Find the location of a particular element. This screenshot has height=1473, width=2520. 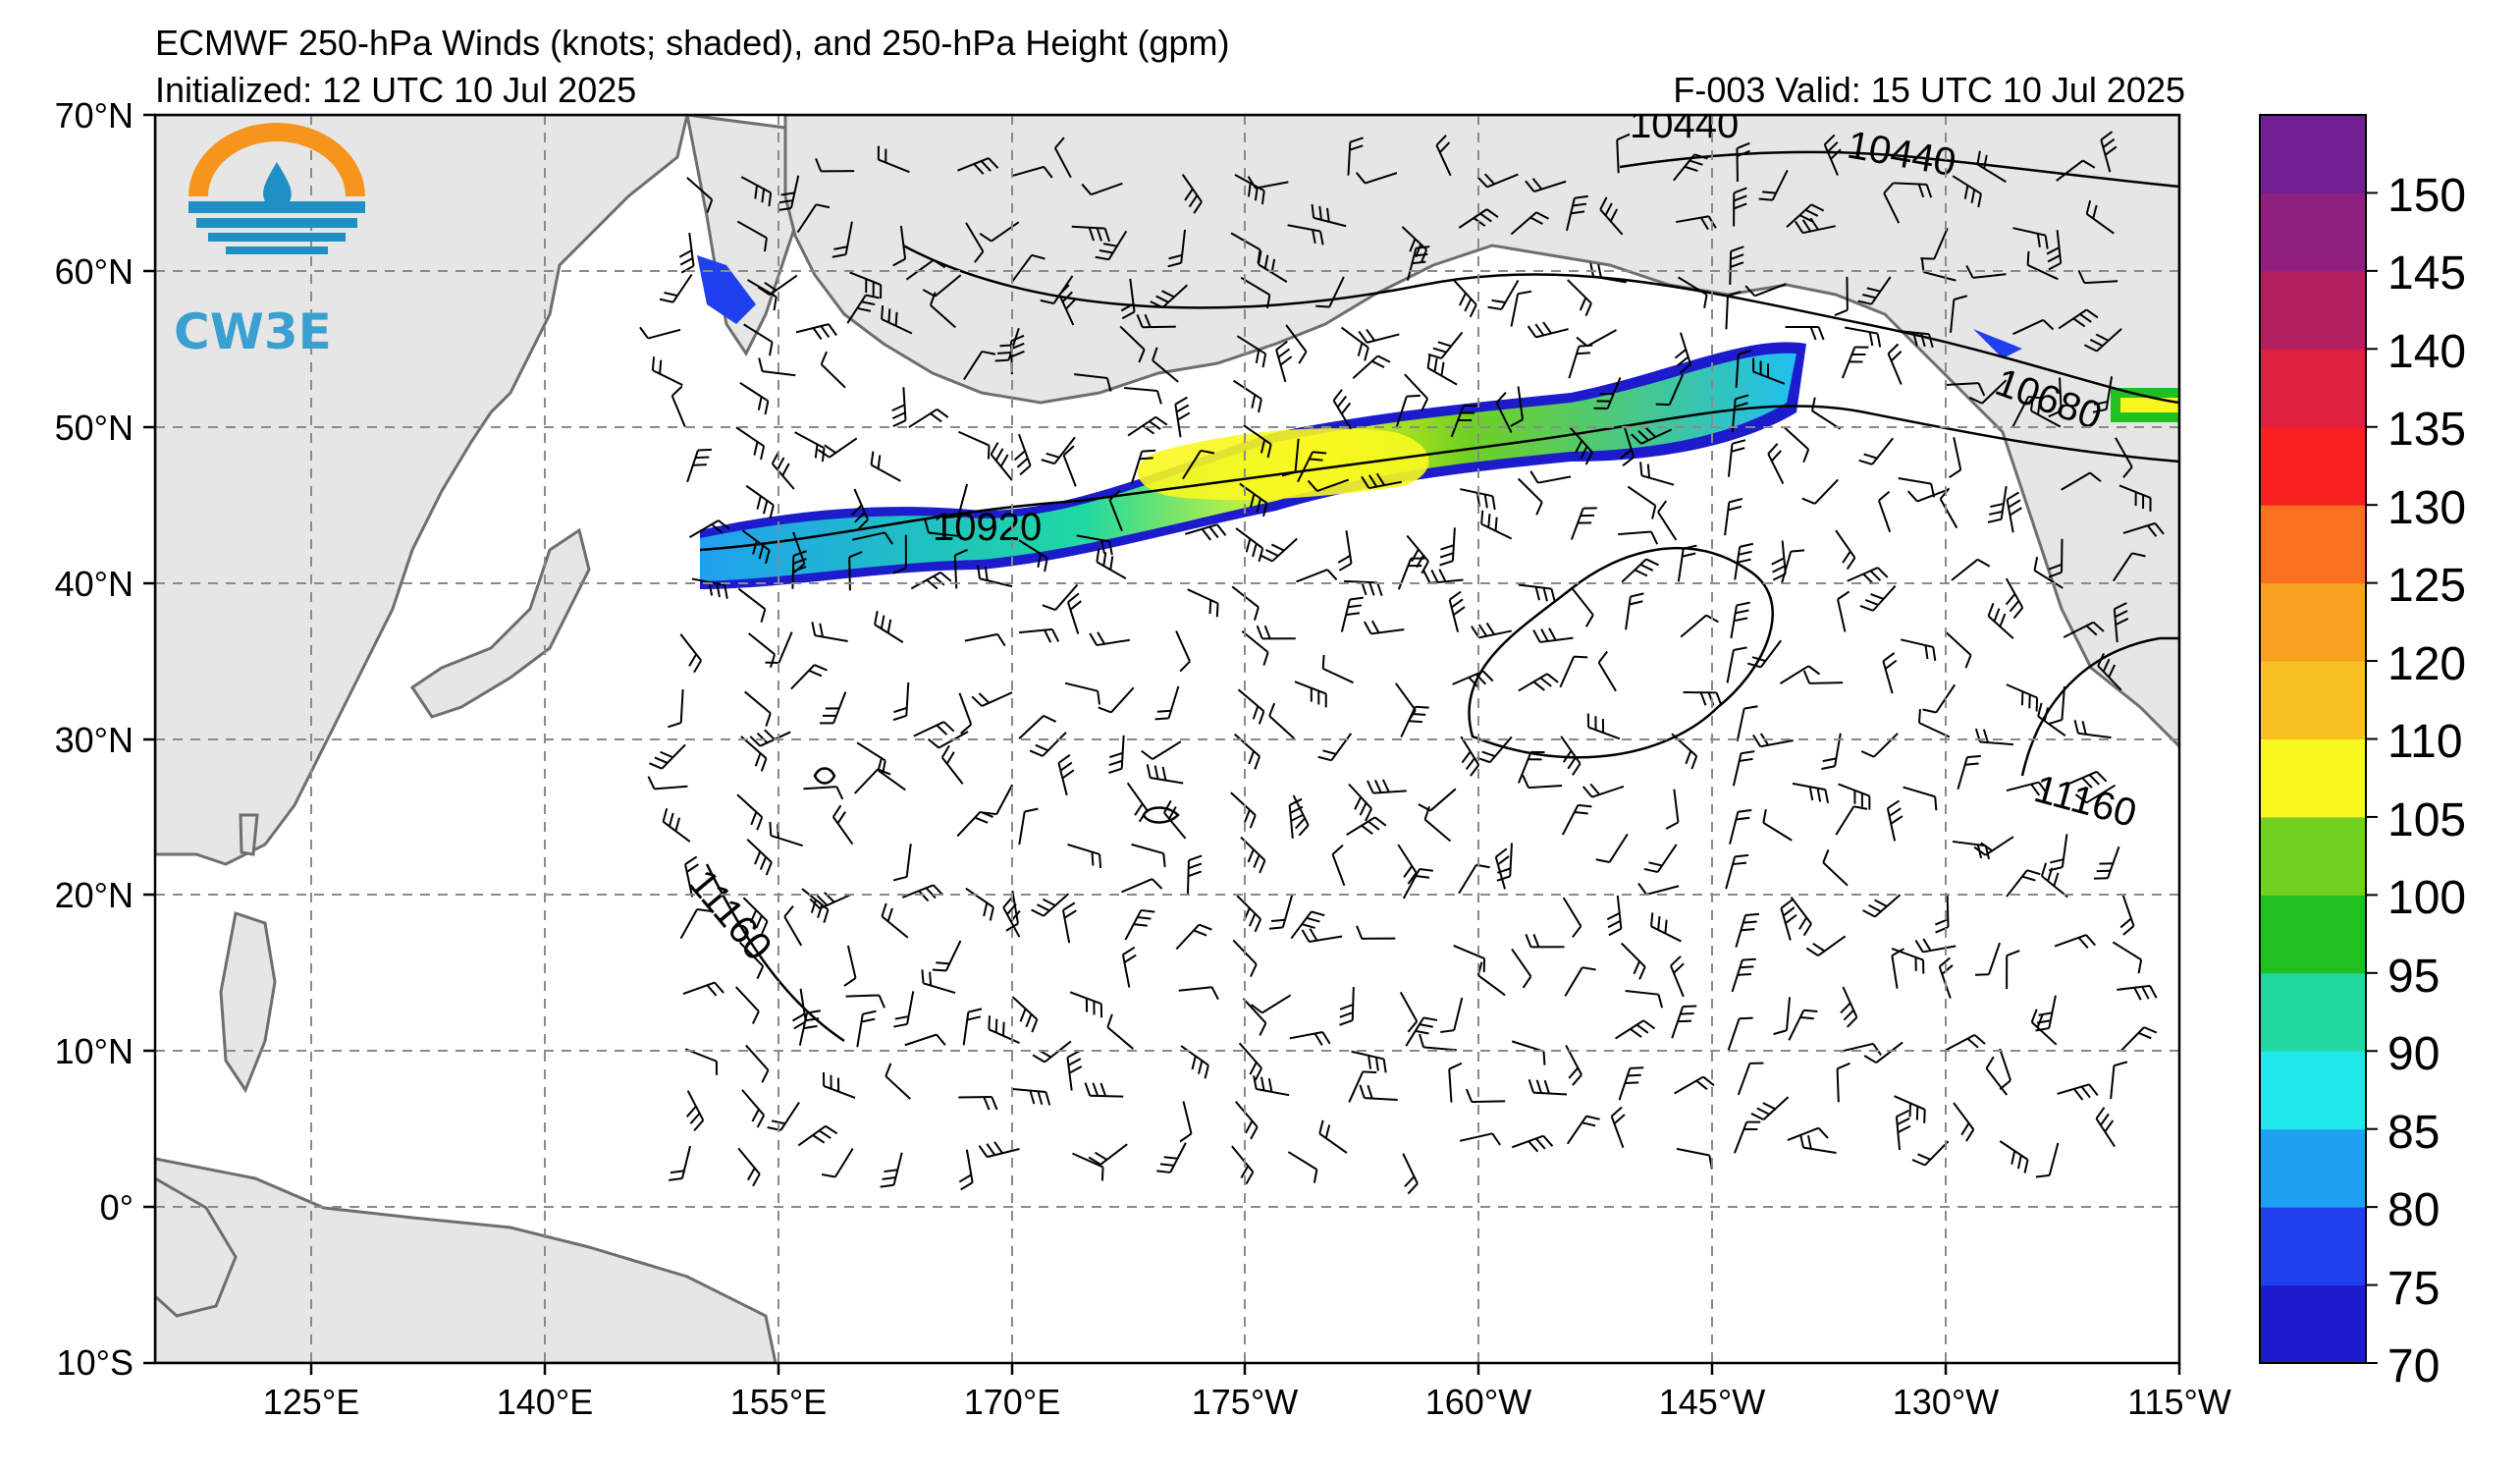

cb-tick: 110 is located at coordinates (2425, 742).